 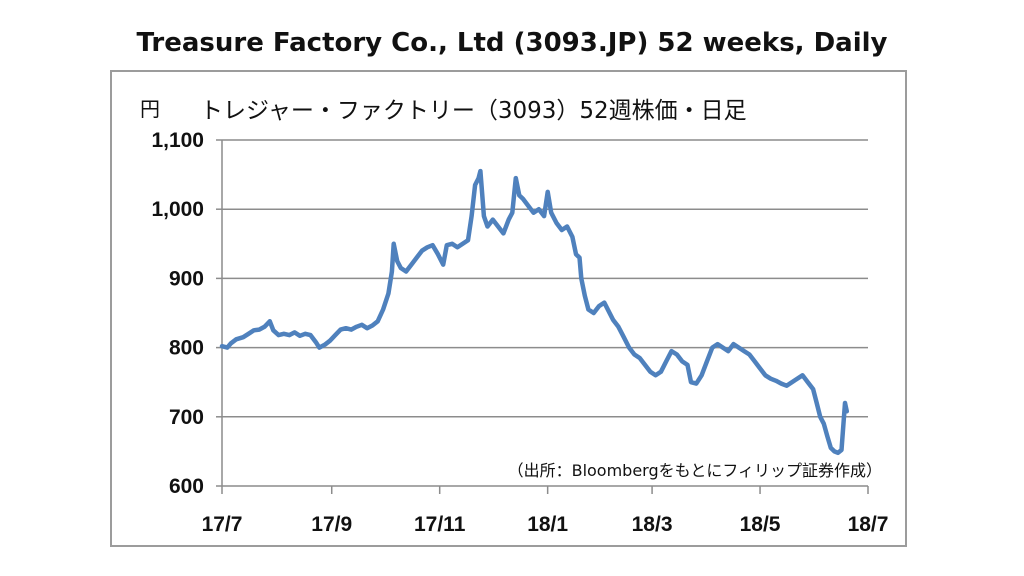 What do you see at coordinates (186, 278) in the screenshot?
I see `y-tick-label: 900` at bounding box center [186, 278].